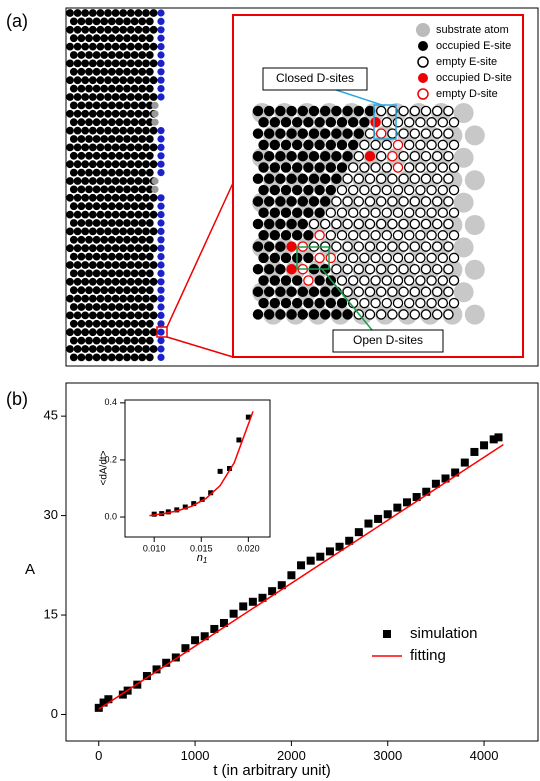  I want to click on x-tick-label: 0.015, so click(201, 549).